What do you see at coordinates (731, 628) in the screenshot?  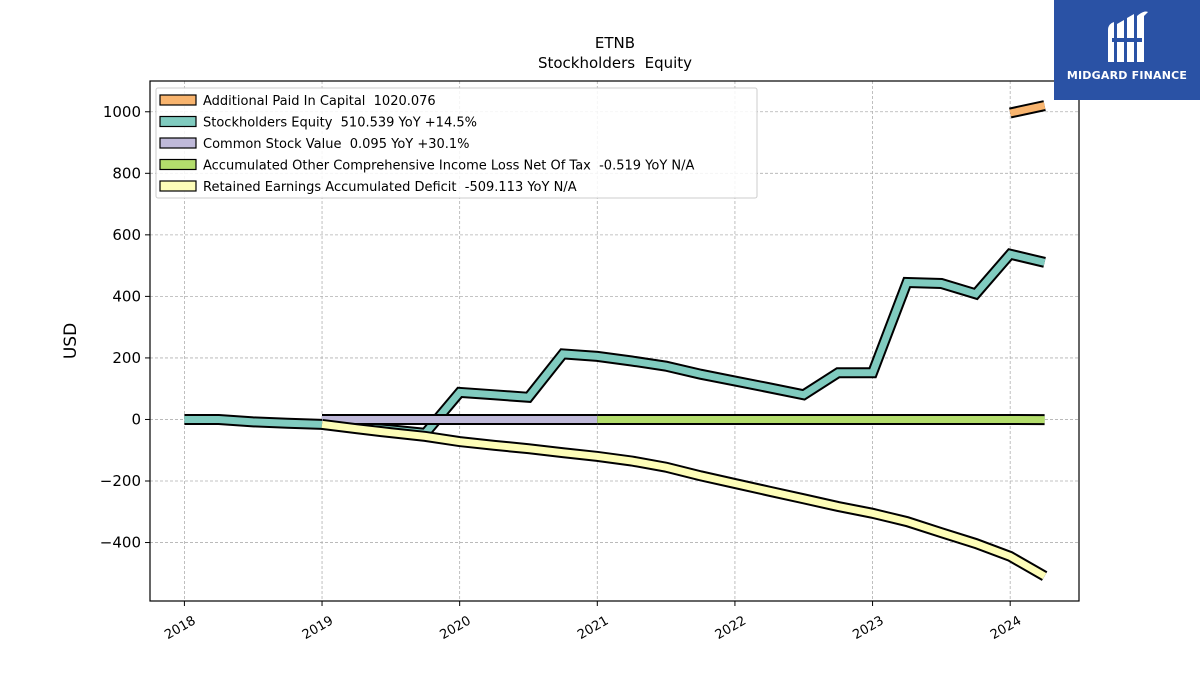 I see `x-tick-label: 2022` at bounding box center [731, 628].